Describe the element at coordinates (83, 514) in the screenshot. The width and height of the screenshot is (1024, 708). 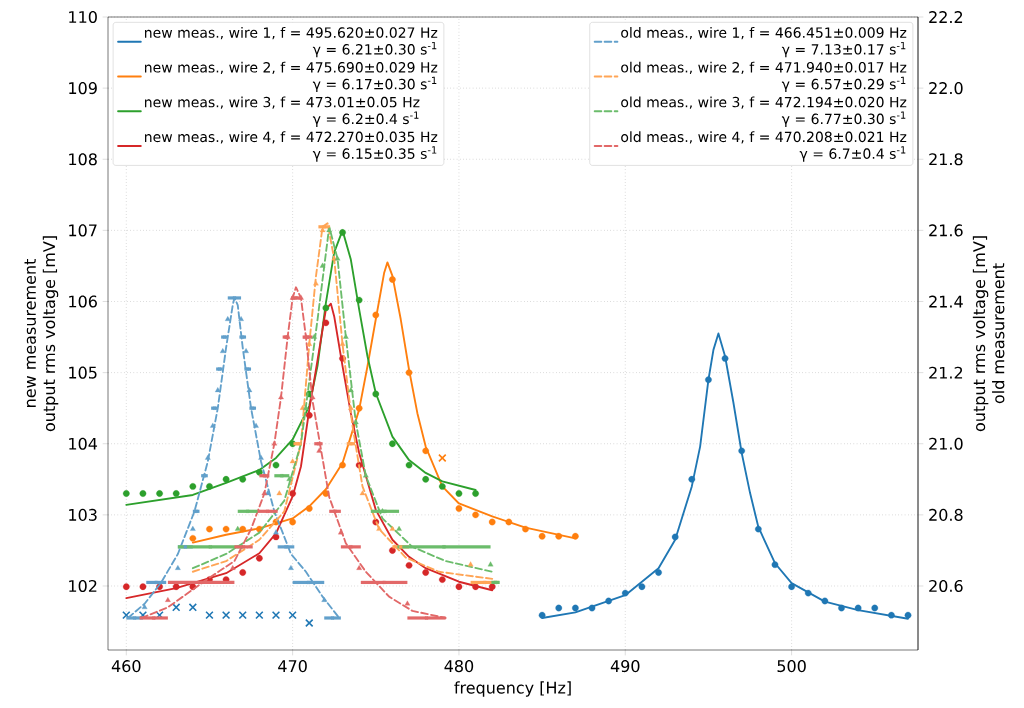
I see `y-tick-label: 103` at that location.